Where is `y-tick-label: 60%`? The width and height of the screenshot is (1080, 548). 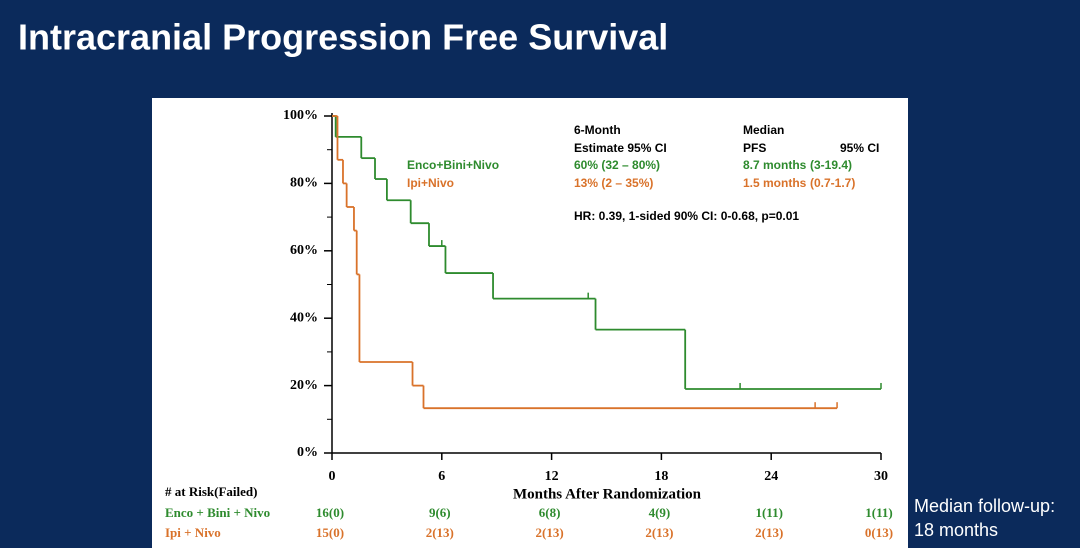 y-tick-label: 60% is located at coordinates (304, 250).